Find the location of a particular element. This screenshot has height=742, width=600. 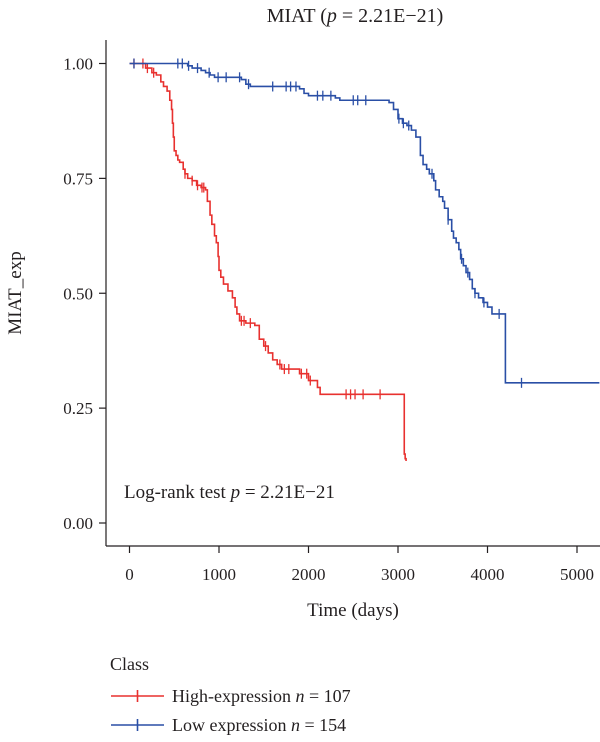

y-tick-label: 1.00 is located at coordinates (78, 64).